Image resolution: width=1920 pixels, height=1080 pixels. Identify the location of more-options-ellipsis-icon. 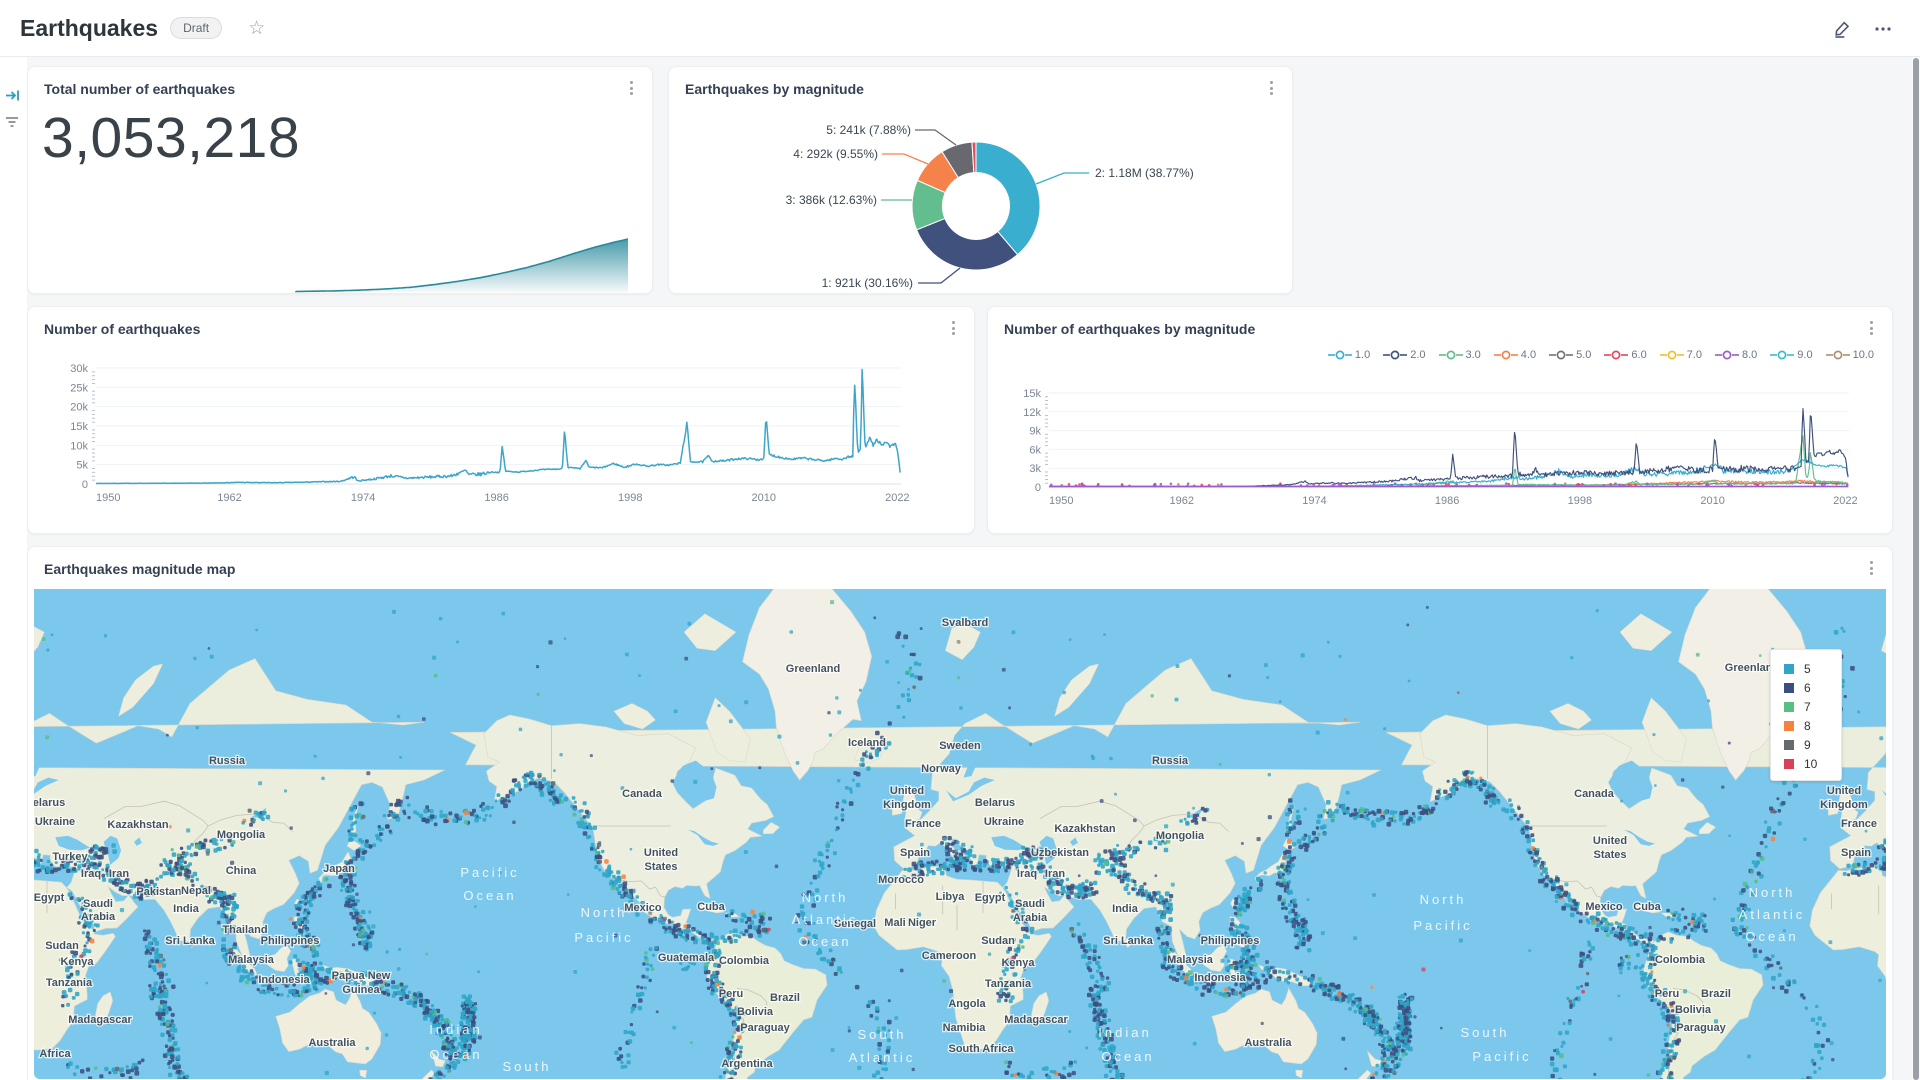
(1883, 29).